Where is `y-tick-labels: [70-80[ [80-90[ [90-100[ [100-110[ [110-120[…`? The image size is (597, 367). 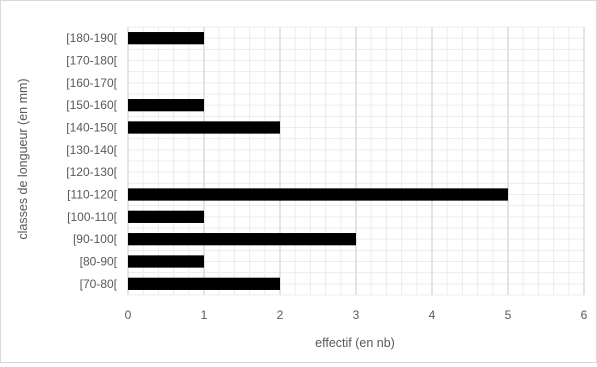 y-tick-labels: [70-80[ [80-90[ [90-100[ [100-110[ [110-120[… is located at coordinates (91, 161).